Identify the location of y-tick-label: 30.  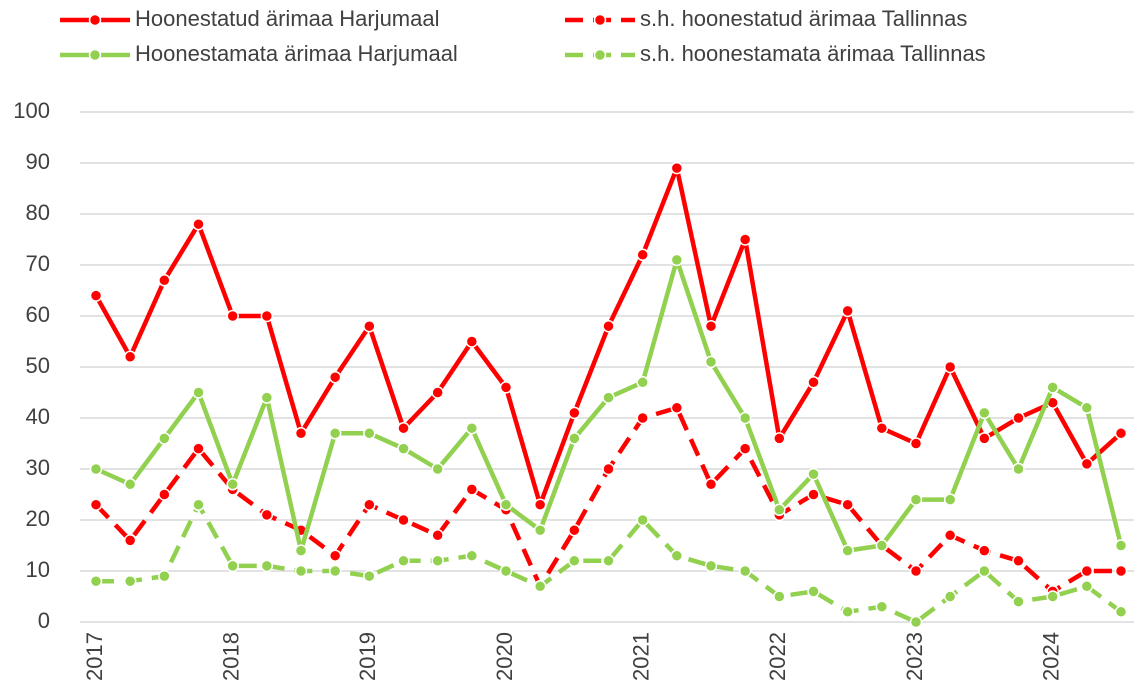
(38, 467).